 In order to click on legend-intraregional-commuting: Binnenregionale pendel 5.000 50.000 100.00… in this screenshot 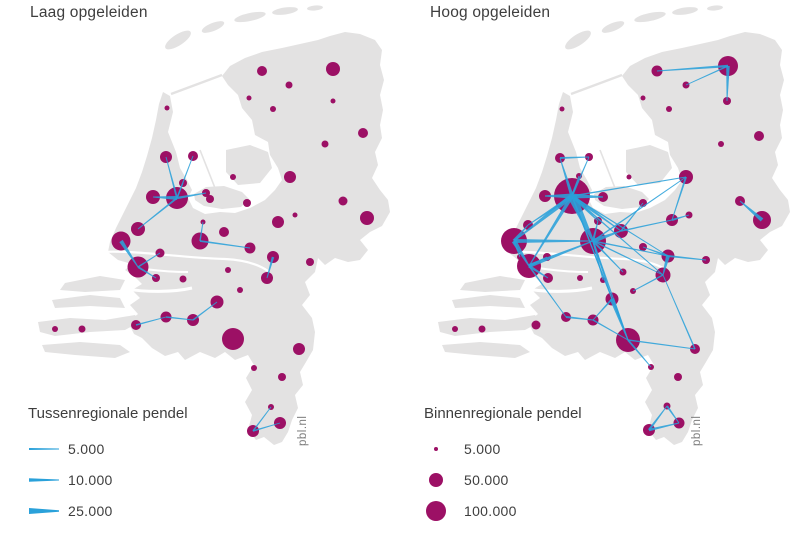, I will do `click(539, 465)`.